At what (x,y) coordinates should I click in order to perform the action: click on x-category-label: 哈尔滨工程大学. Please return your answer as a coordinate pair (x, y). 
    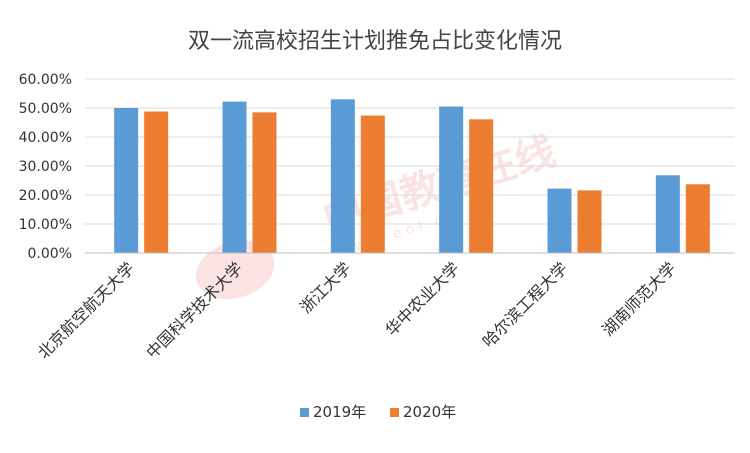
    Looking at the image, I should click on (525, 304).